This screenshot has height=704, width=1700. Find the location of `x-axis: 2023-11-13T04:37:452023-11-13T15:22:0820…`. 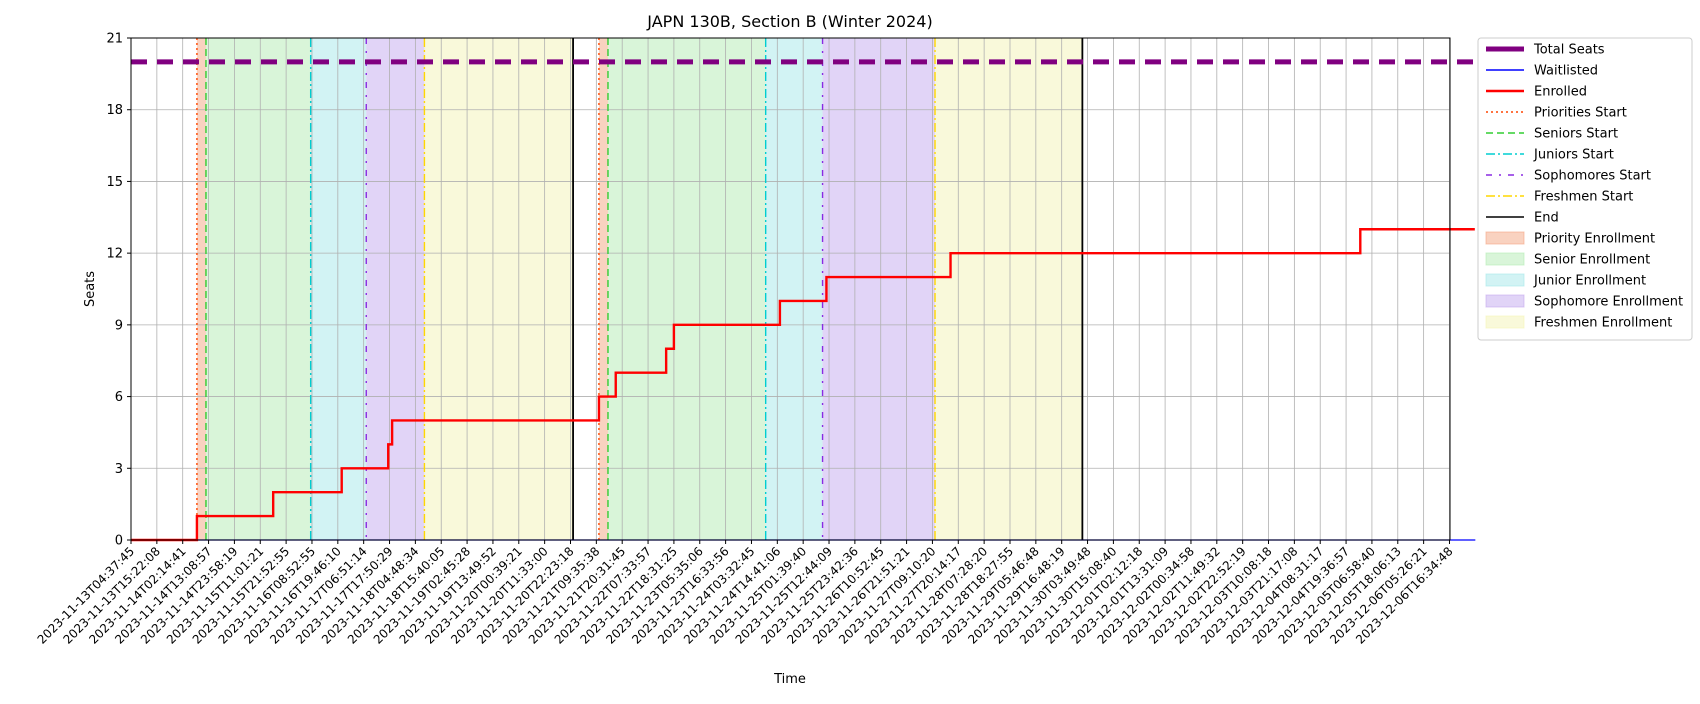

x-axis: 2023-11-13T04:37:452023-11-13T15:22:0820… is located at coordinates (745, 593).